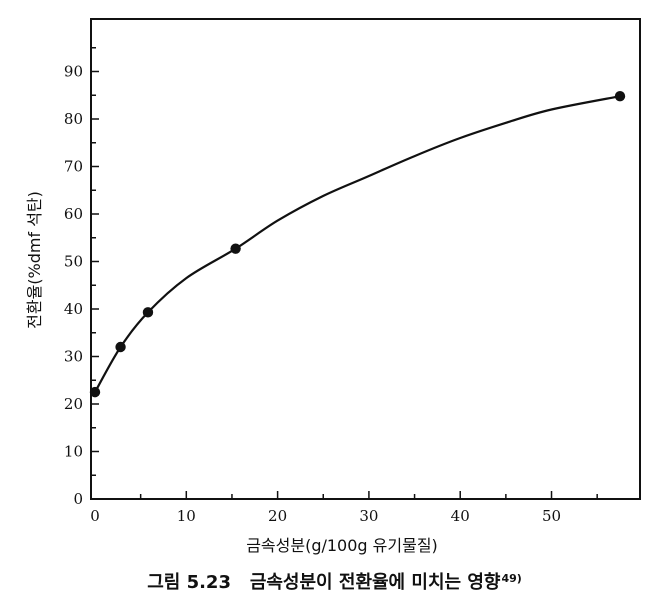 The height and width of the screenshot is (604, 669). I want to click on y-tick-label: 70, so click(73, 167).